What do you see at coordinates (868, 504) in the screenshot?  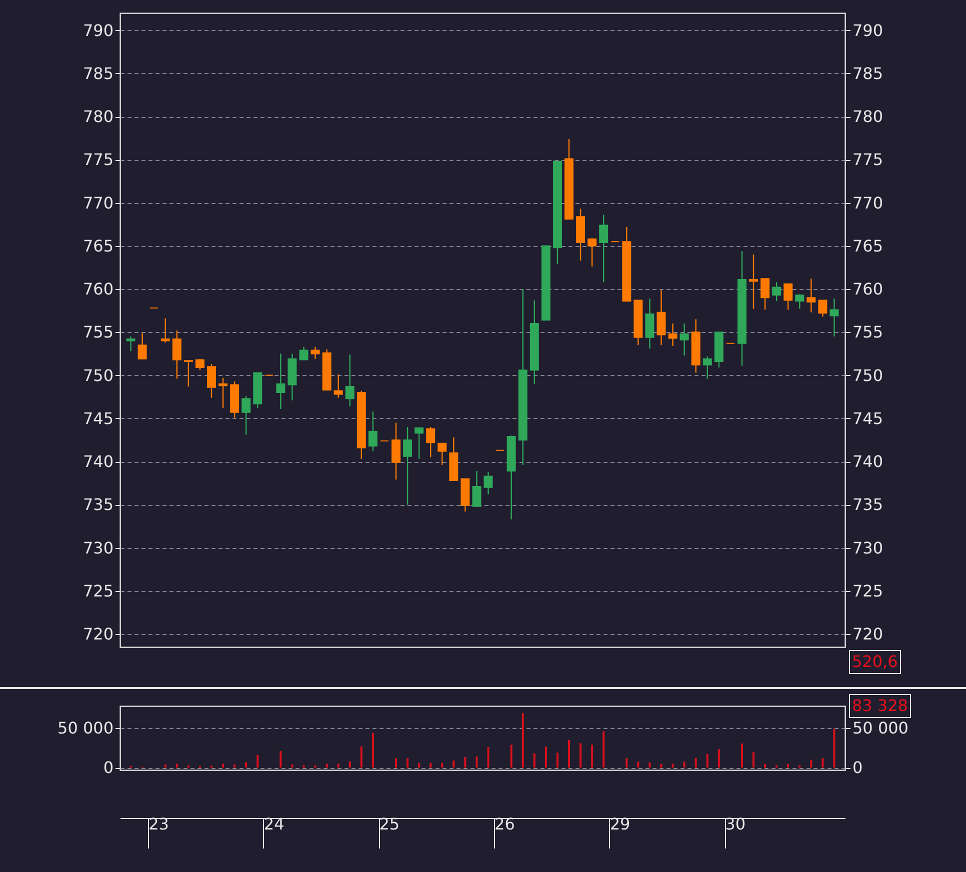 I see `y2-tick-label: 735` at bounding box center [868, 504].